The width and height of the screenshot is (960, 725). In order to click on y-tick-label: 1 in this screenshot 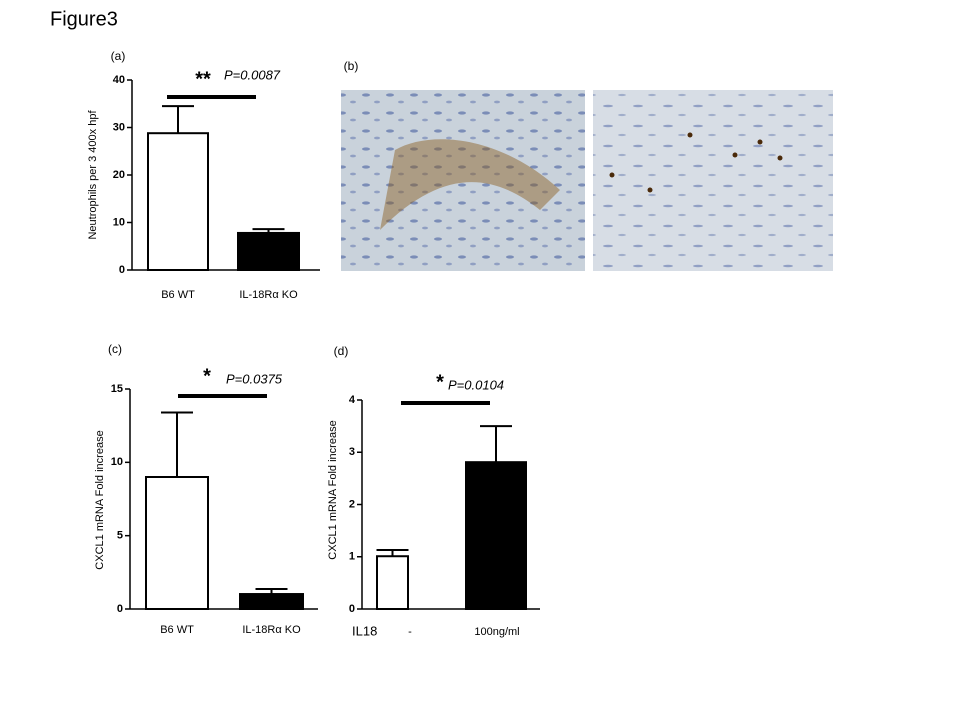, I will do `click(352, 557)`.